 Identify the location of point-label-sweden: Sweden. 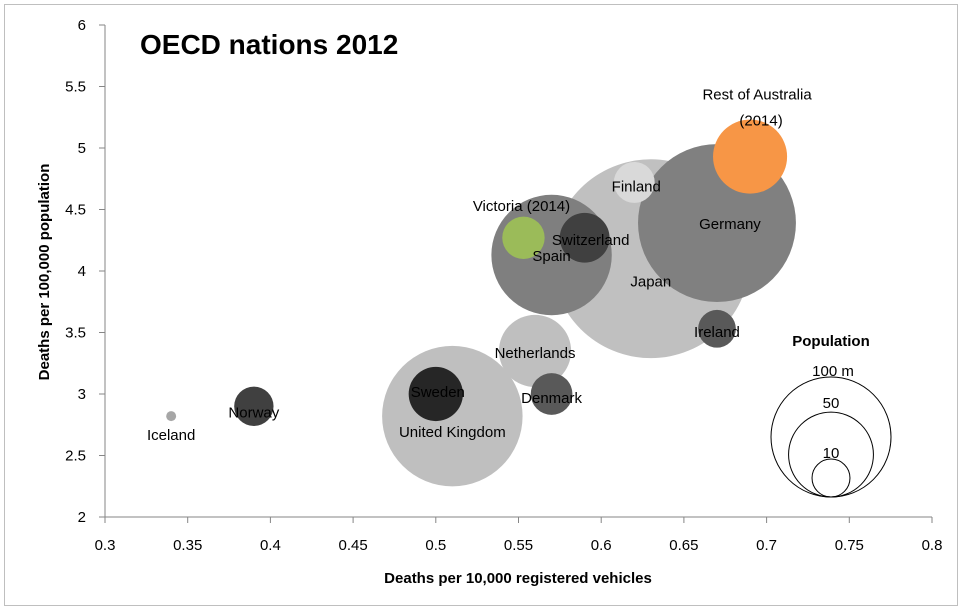
(438, 392).